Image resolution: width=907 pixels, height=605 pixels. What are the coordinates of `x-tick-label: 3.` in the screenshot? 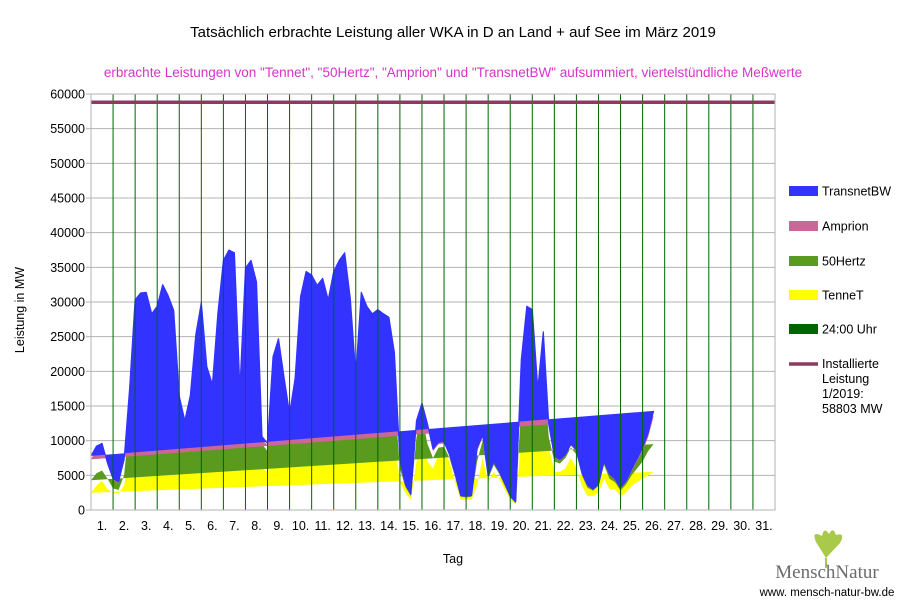 It's located at (146, 526).